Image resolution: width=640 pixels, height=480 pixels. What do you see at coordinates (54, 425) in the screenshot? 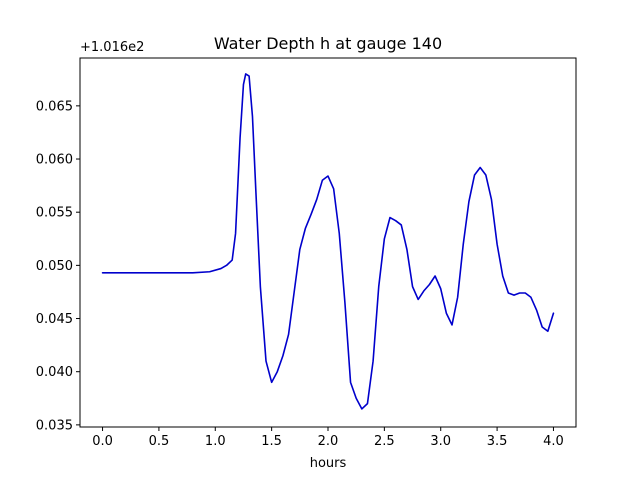
I see `y-tick-label: 0.035` at bounding box center [54, 425].